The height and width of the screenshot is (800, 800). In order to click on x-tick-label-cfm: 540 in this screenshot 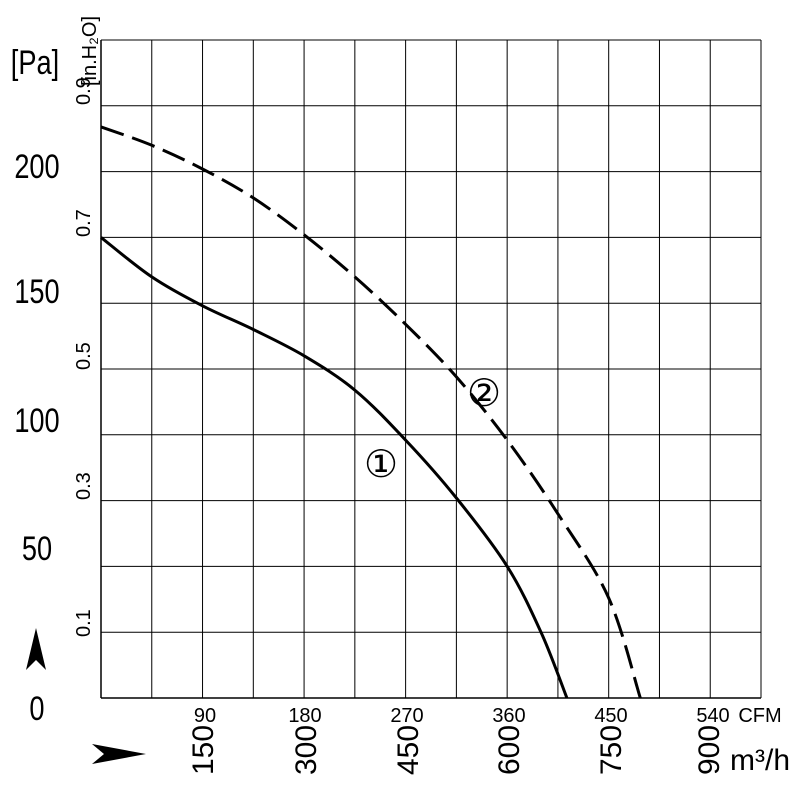, I will do `click(712, 716)`.